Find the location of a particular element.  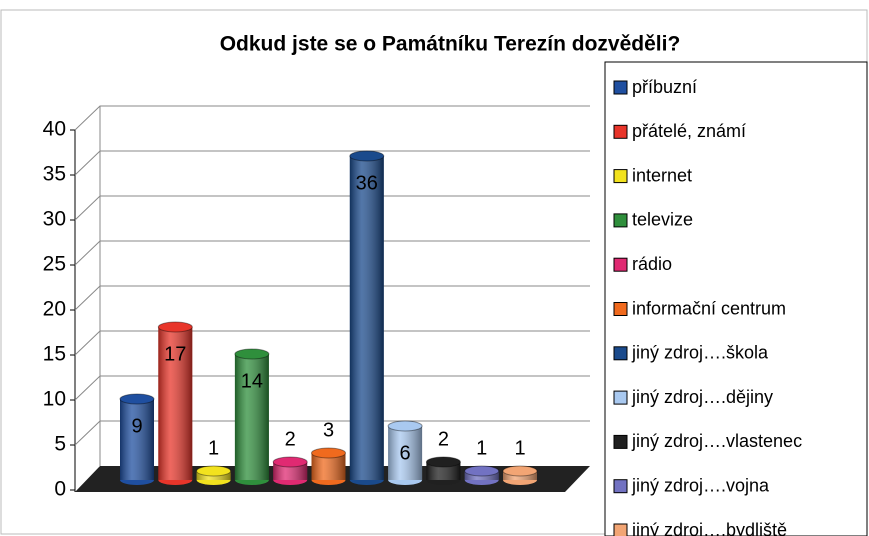

y-tick-label: 20 is located at coordinates (54, 309).